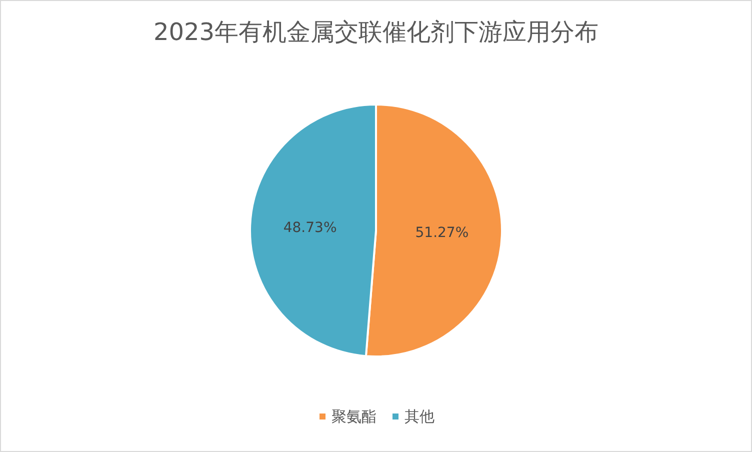 The width and height of the screenshot is (752, 452). I want to click on chart-title: 2023年有机金属交联催化剂下游应用分布, so click(376, 32).